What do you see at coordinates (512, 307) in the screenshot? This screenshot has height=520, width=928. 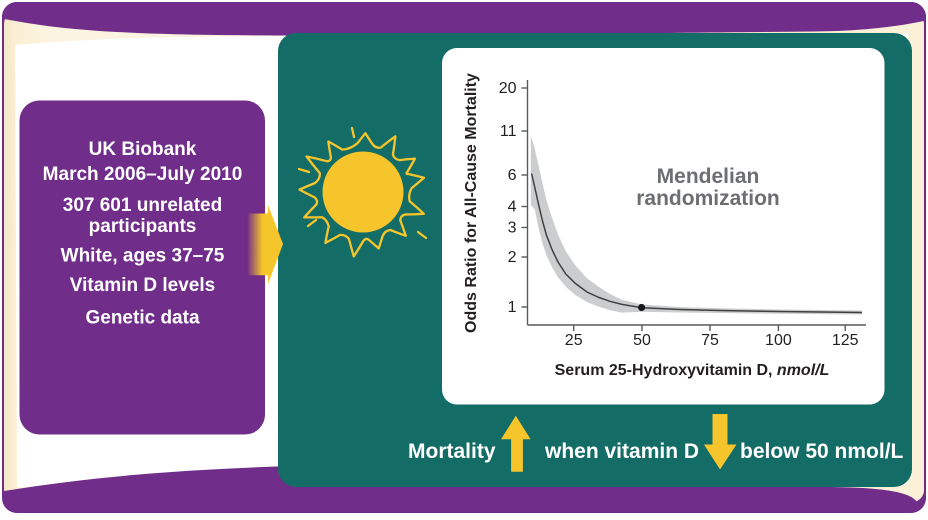 I see `svg-text: 1` at bounding box center [512, 307].